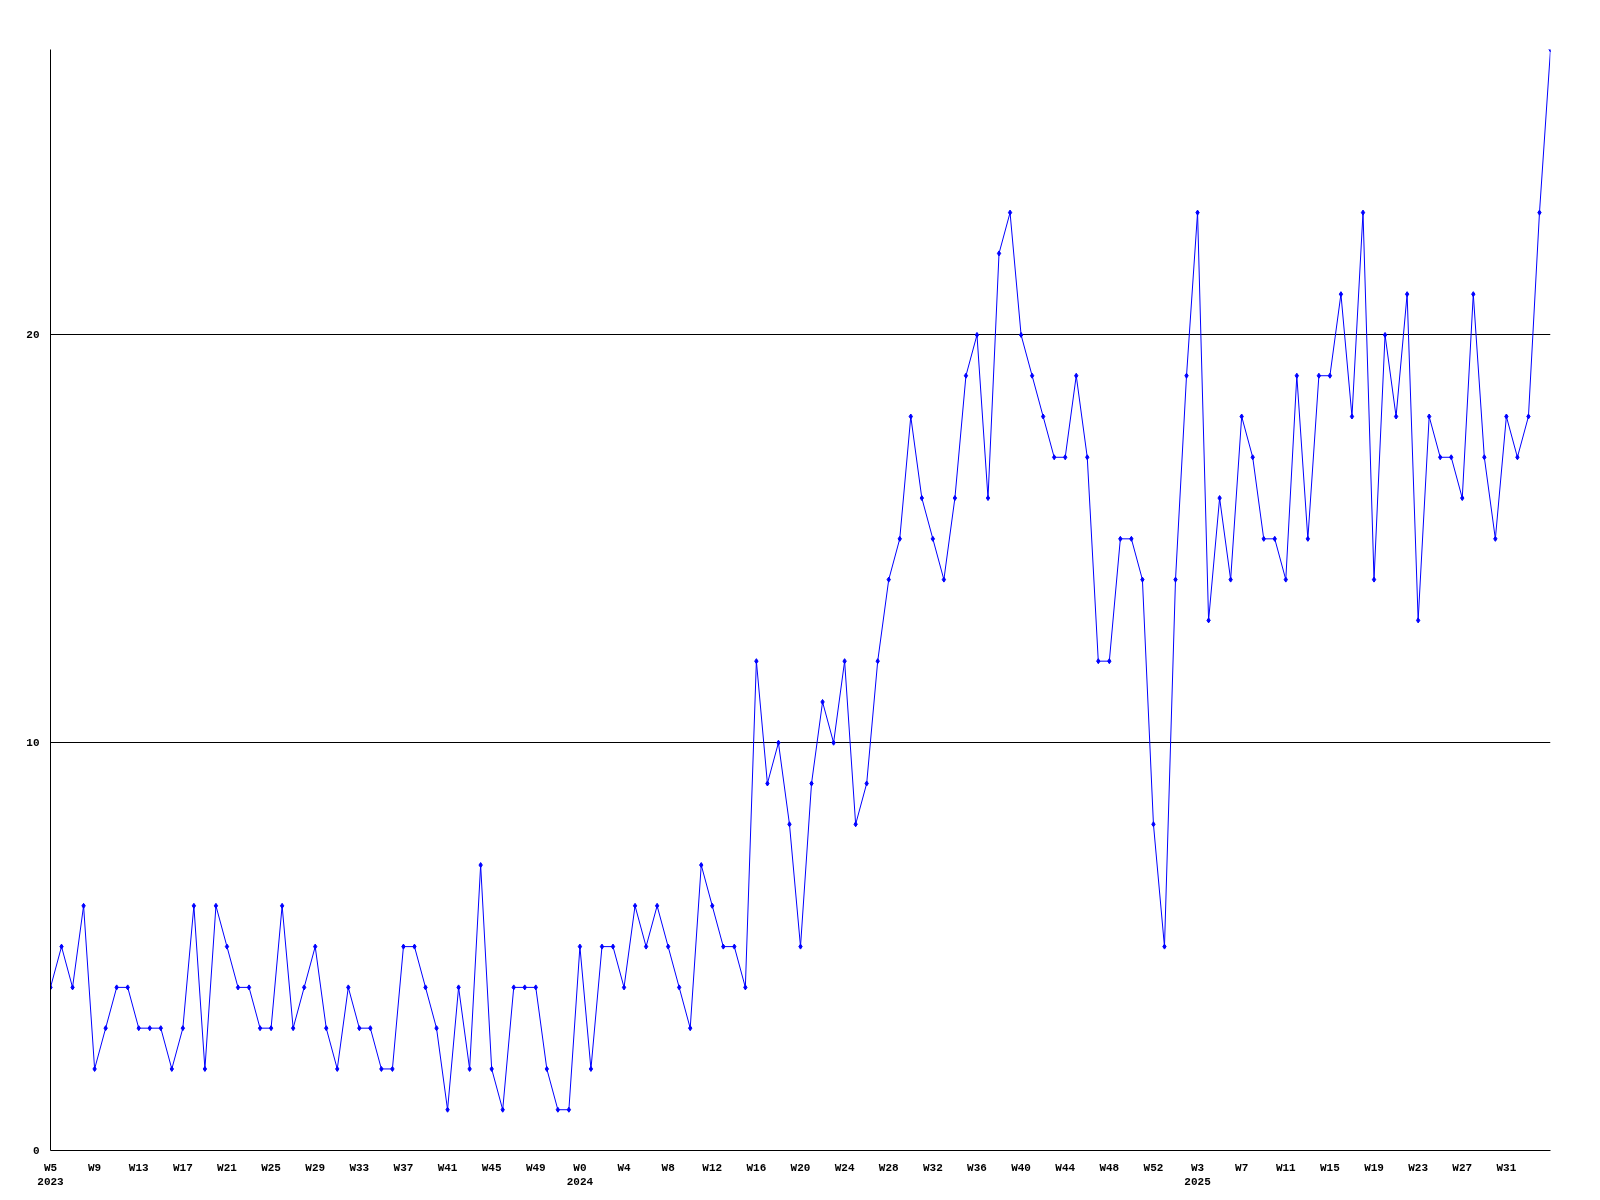  Describe the element at coordinates (889, 1167) in the screenshot. I see `x-tick-label: W28` at that location.